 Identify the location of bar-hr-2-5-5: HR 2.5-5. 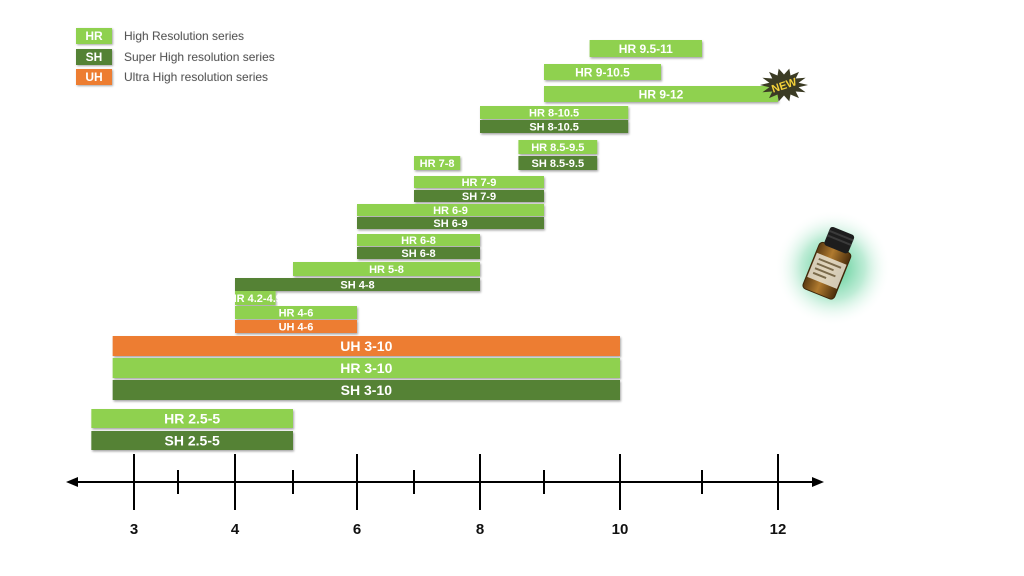
(192, 418).